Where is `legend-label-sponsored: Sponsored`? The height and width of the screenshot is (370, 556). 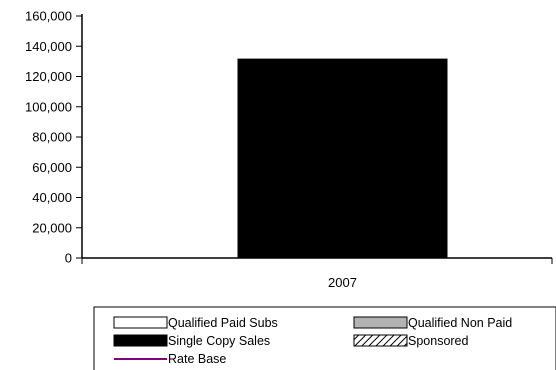 legend-label-sponsored: Sponsored is located at coordinates (438, 341).